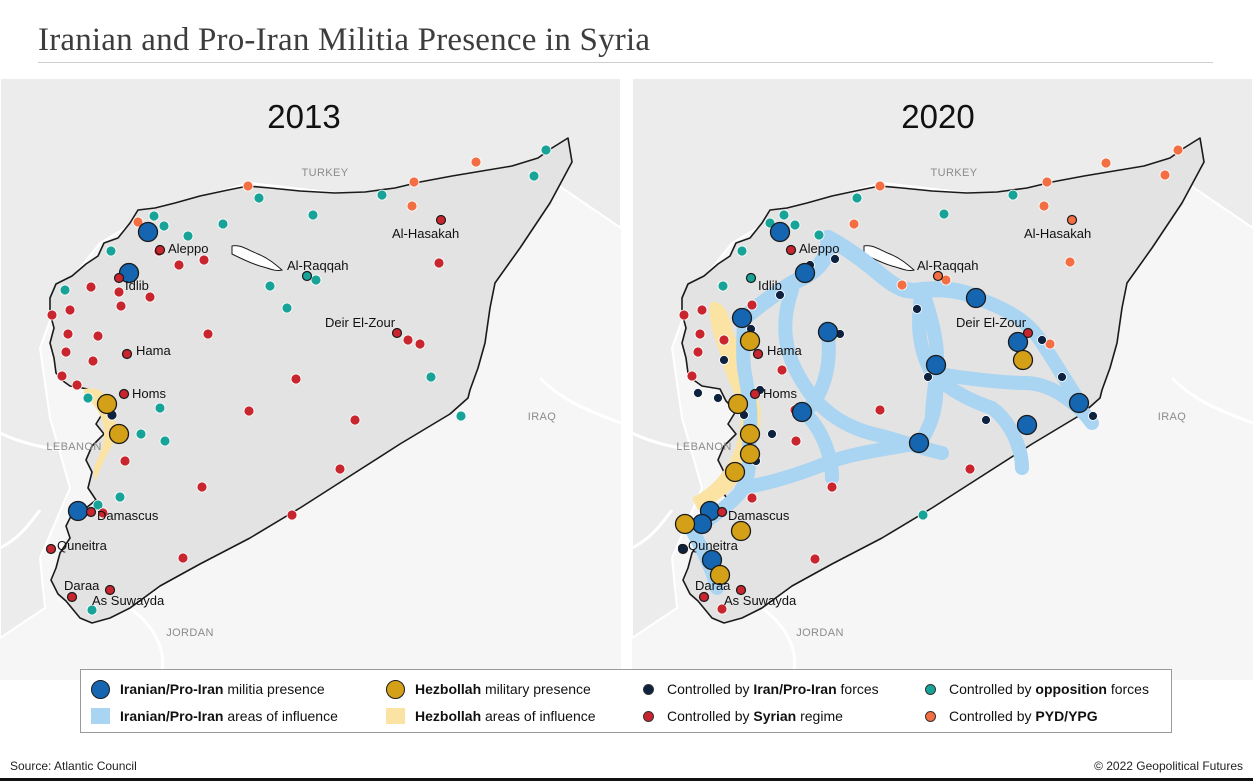  I want to click on legend-item-hezbollah-presence: Hezbollah military presence, so click(488, 689).